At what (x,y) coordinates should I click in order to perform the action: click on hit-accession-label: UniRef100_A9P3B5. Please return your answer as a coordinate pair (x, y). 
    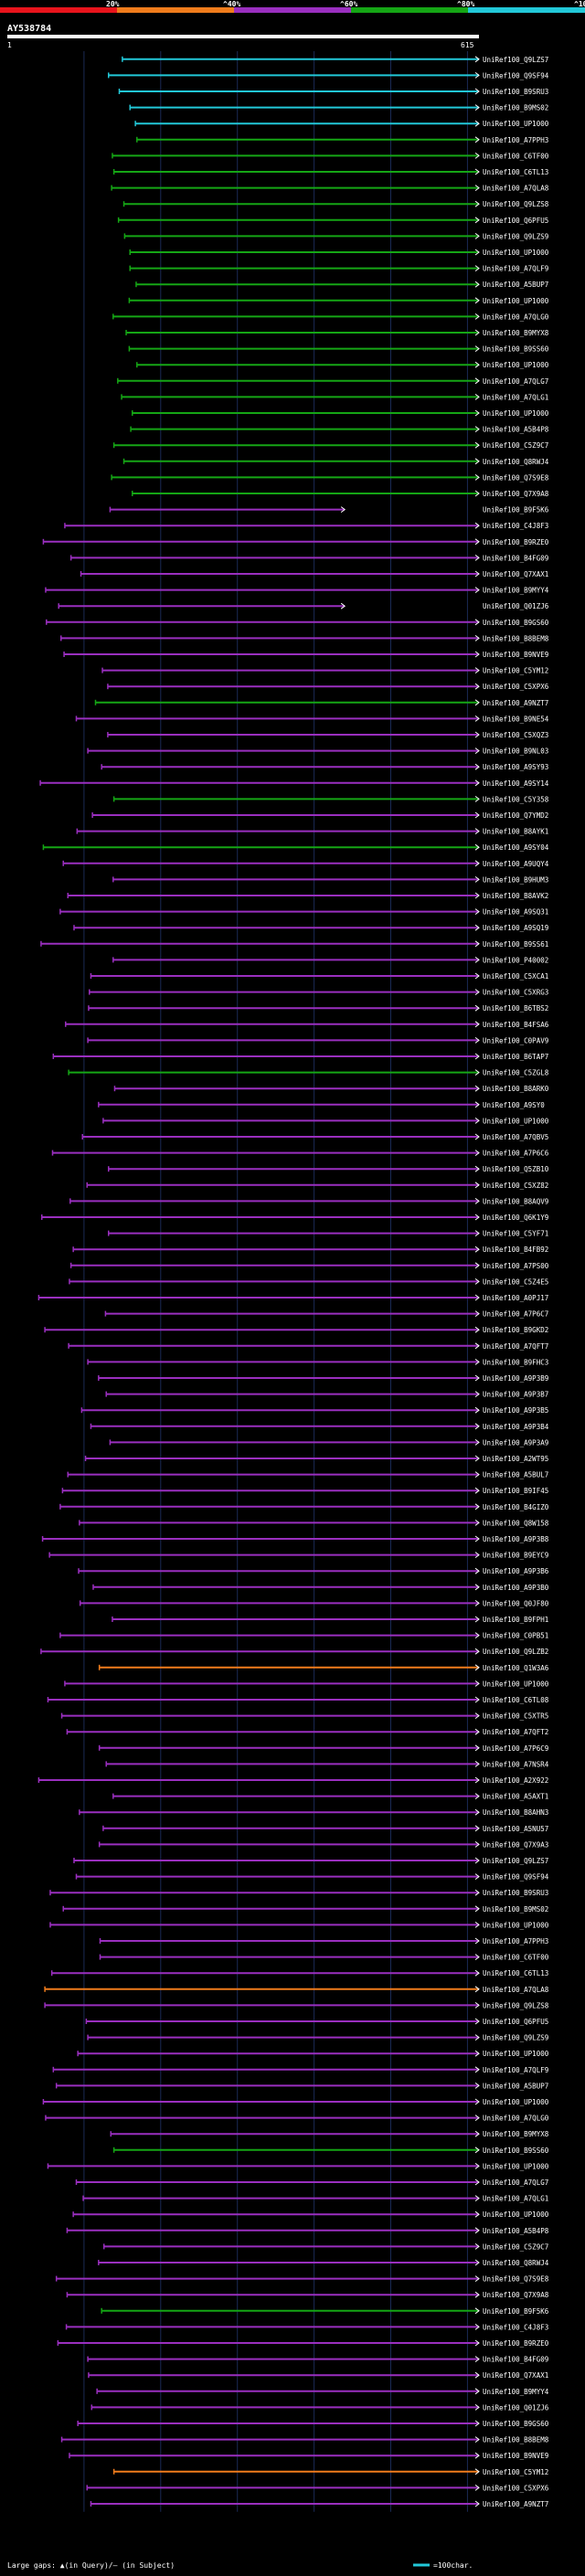
    Looking at the image, I should click on (515, 1410).